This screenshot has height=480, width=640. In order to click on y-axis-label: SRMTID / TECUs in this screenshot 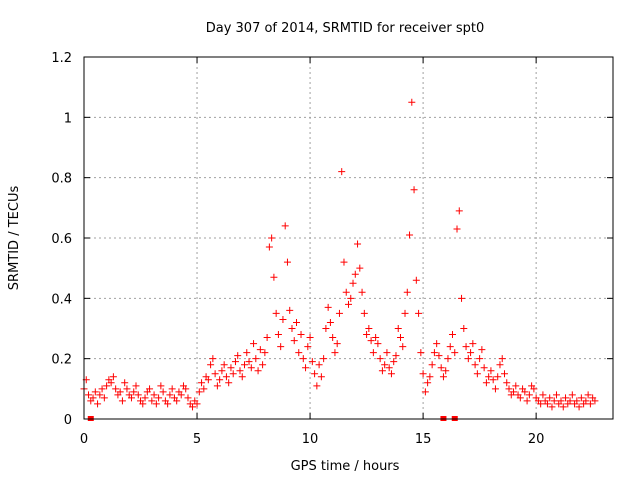, I will do `click(14, 238)`.